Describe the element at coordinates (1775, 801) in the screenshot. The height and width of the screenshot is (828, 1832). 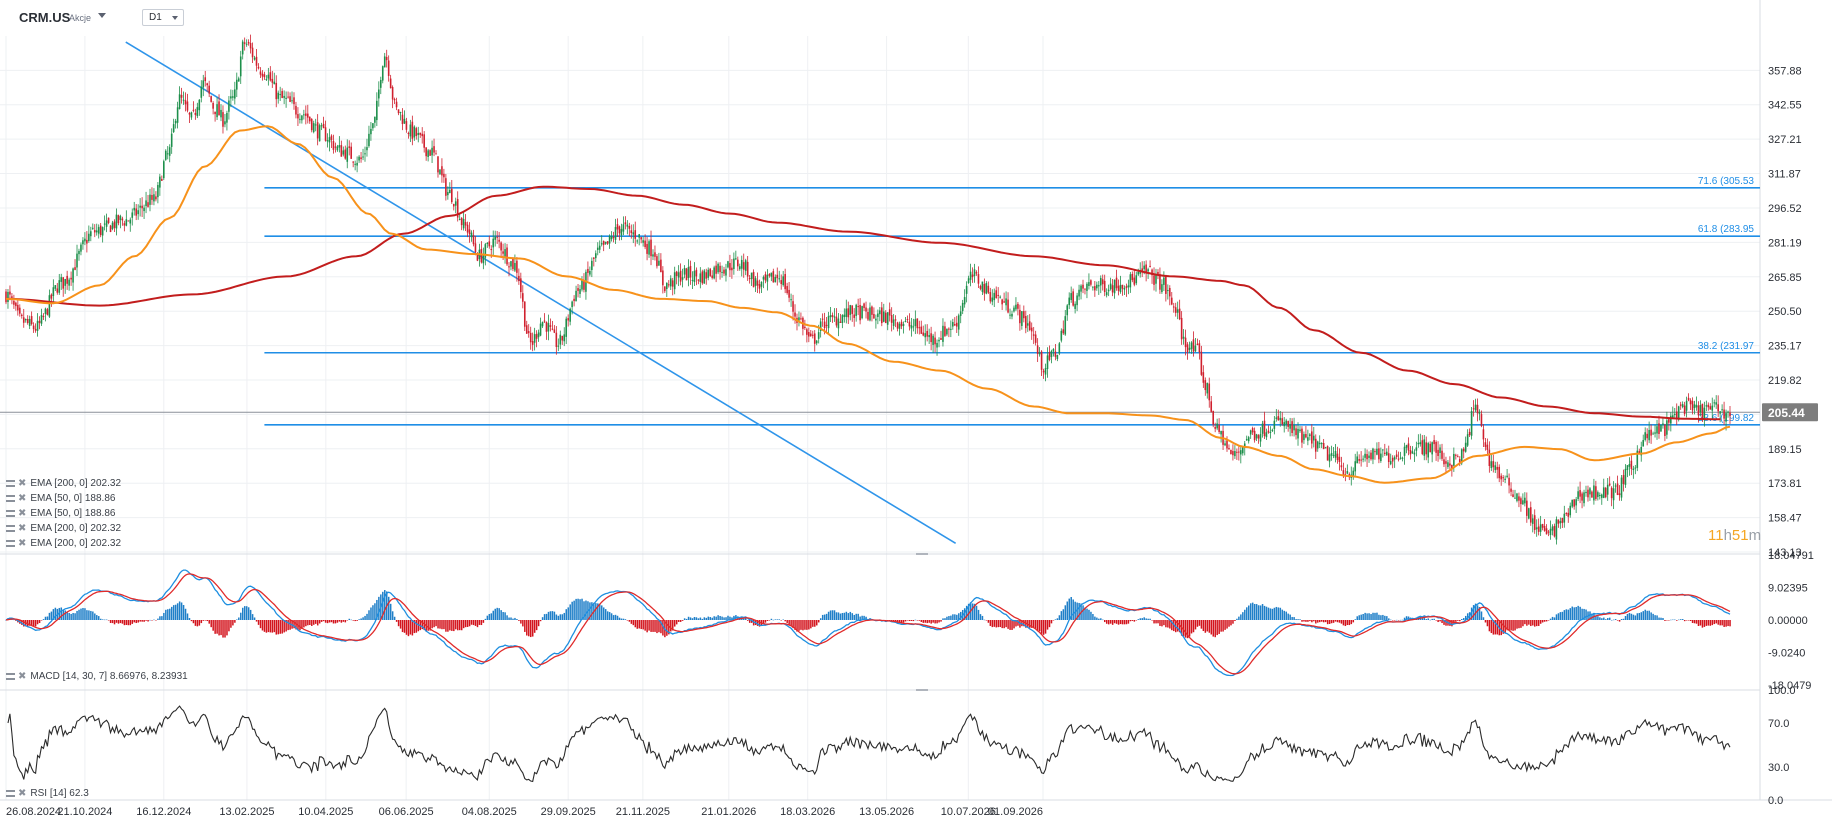
I see `rsi-axis-tick-label: 0.0` at that location.